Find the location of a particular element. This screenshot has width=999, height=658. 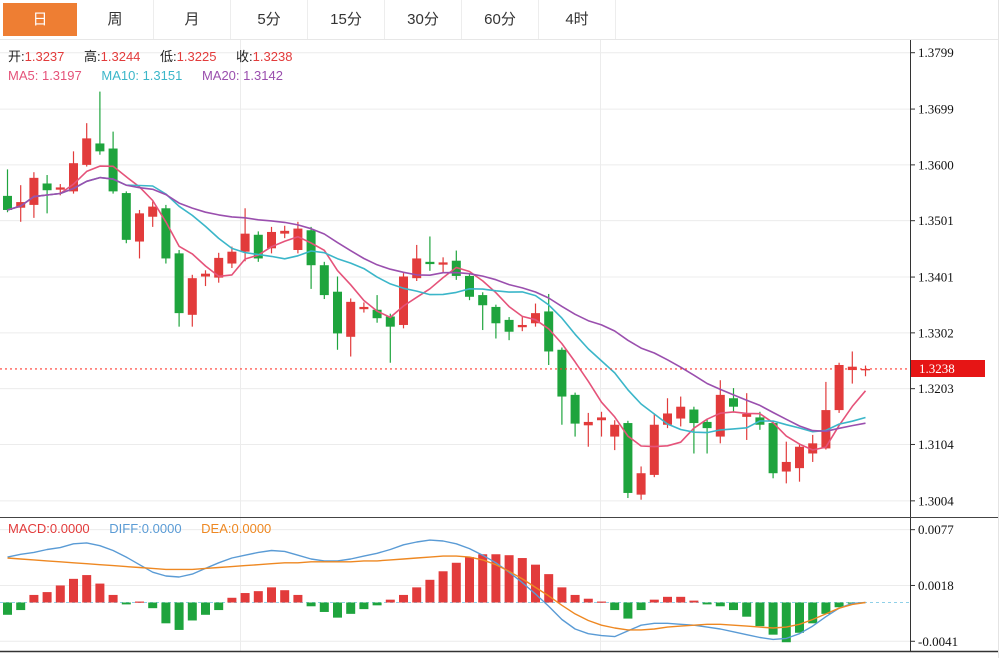

ohlc-low-label: 低: is located at coordinates (168, 56).